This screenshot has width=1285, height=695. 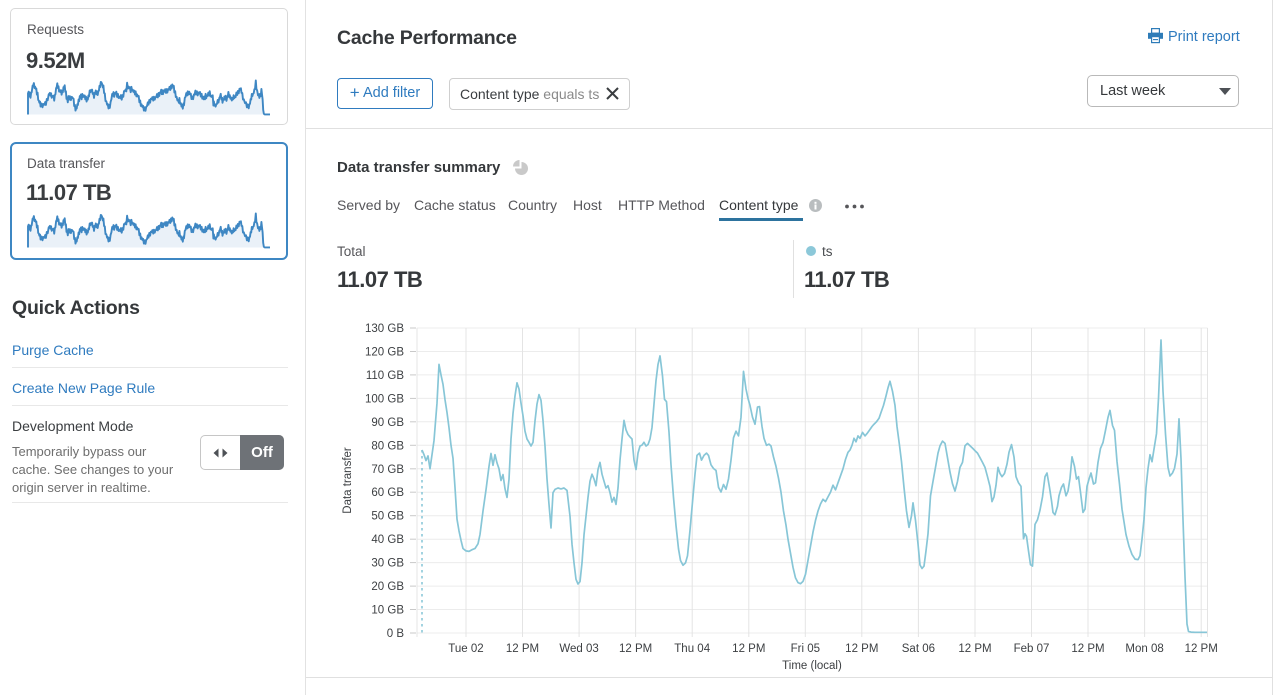 What do you see at coordinates (1144, 649) in the screenshot?
I see `svg-text: Mon 08` at bounding box center [1144, 649].